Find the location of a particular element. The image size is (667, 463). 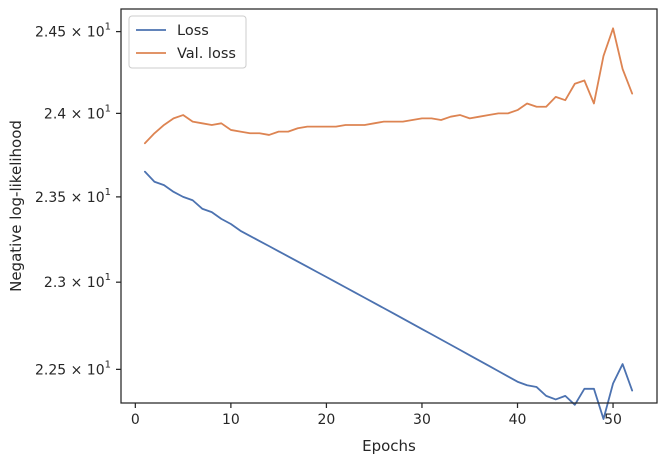

legend: Loss Val. loss is located at coordinates (187, 42).